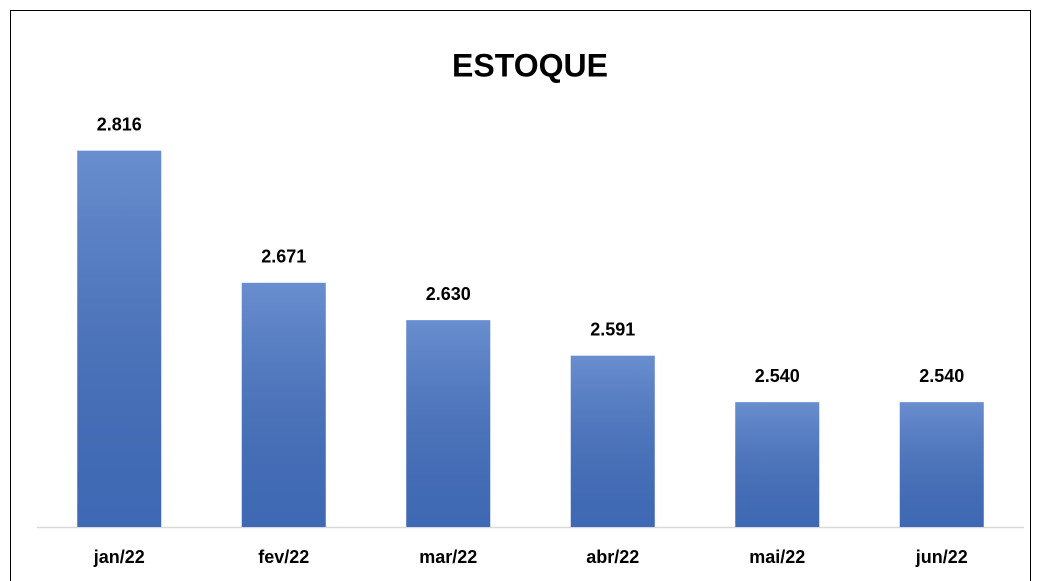 The image size is (1042, 581). What do you see at coordinates (283, 557) in the screenshot?
I see `x-tick-label: fev/22` at bounding box center [283, 557].